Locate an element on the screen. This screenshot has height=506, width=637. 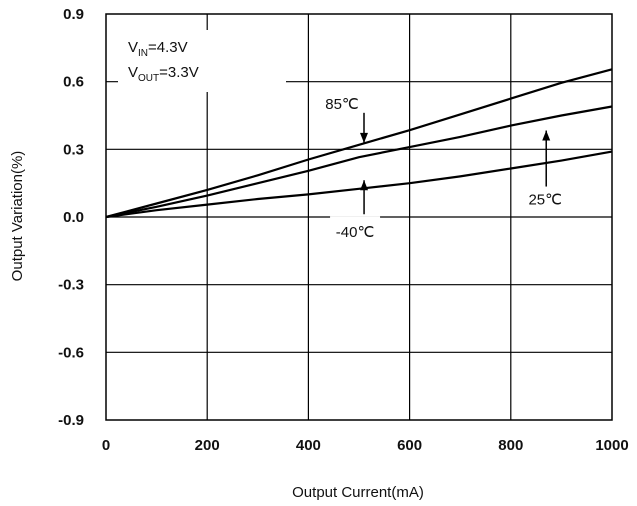
y-tick-label: 0.9 is located at coordinates (73, 14).